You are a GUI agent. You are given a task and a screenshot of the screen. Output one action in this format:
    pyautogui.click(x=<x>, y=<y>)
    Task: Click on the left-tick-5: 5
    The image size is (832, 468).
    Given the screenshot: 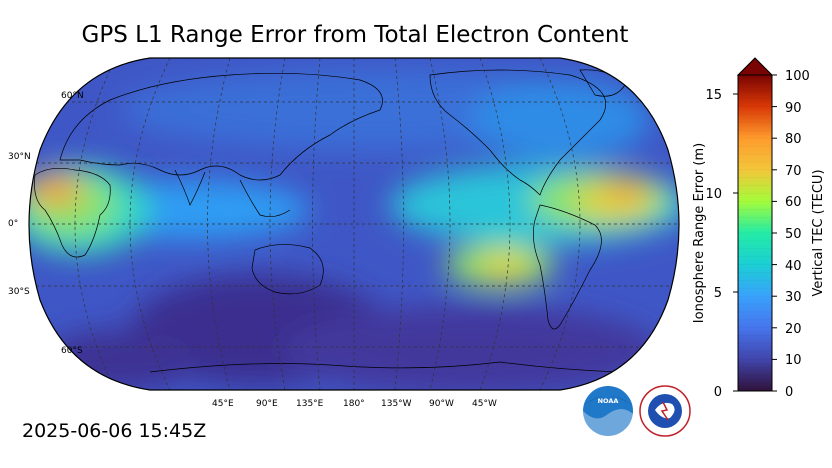 What is the action you would take?
    pyautogui.click(x=718, y=293)
    